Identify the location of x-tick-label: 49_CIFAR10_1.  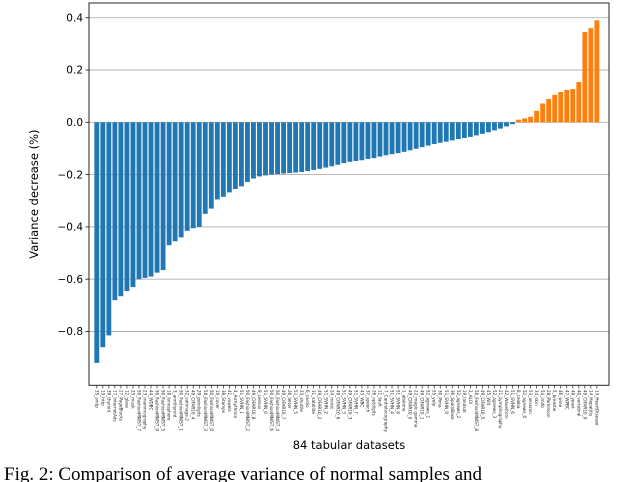
(422, 405).